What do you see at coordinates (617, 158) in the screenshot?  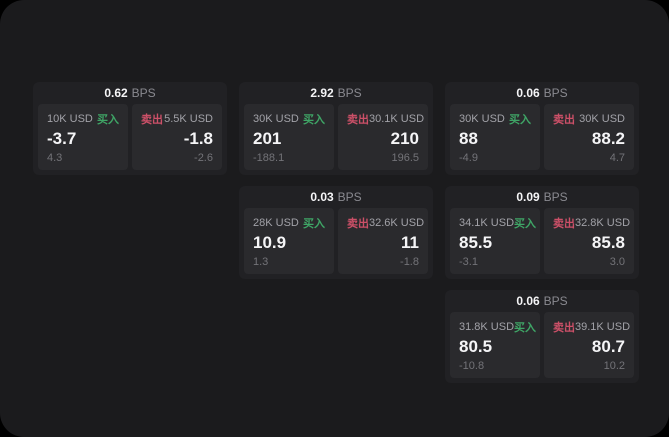 I see `sell-delta: 4.7` at bounding box center [617, 158].